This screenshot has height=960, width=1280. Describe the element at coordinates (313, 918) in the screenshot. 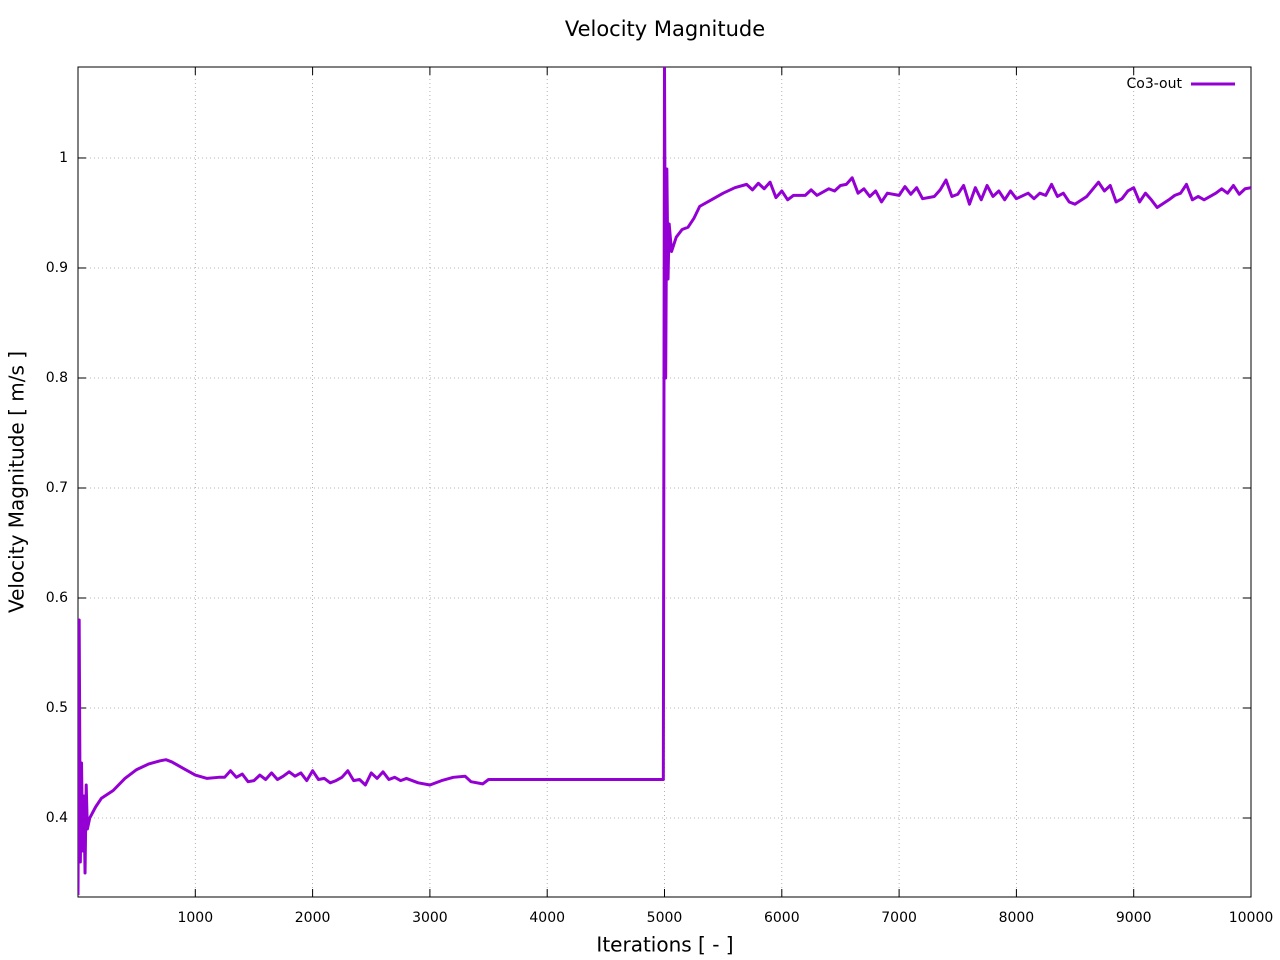

I see `x-tick-label: 2000` at that location.